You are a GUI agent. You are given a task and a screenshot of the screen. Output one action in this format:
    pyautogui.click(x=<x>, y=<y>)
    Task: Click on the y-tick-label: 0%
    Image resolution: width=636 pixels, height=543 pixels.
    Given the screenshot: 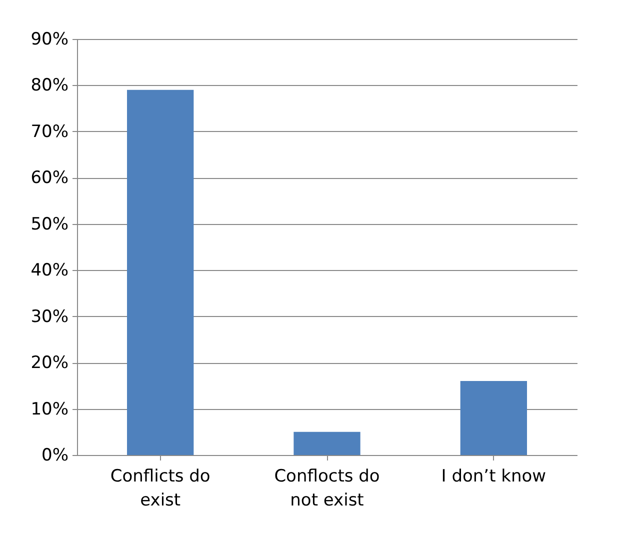 What is the action you would take?
    pyautogui.click(x=55, y=456)
    